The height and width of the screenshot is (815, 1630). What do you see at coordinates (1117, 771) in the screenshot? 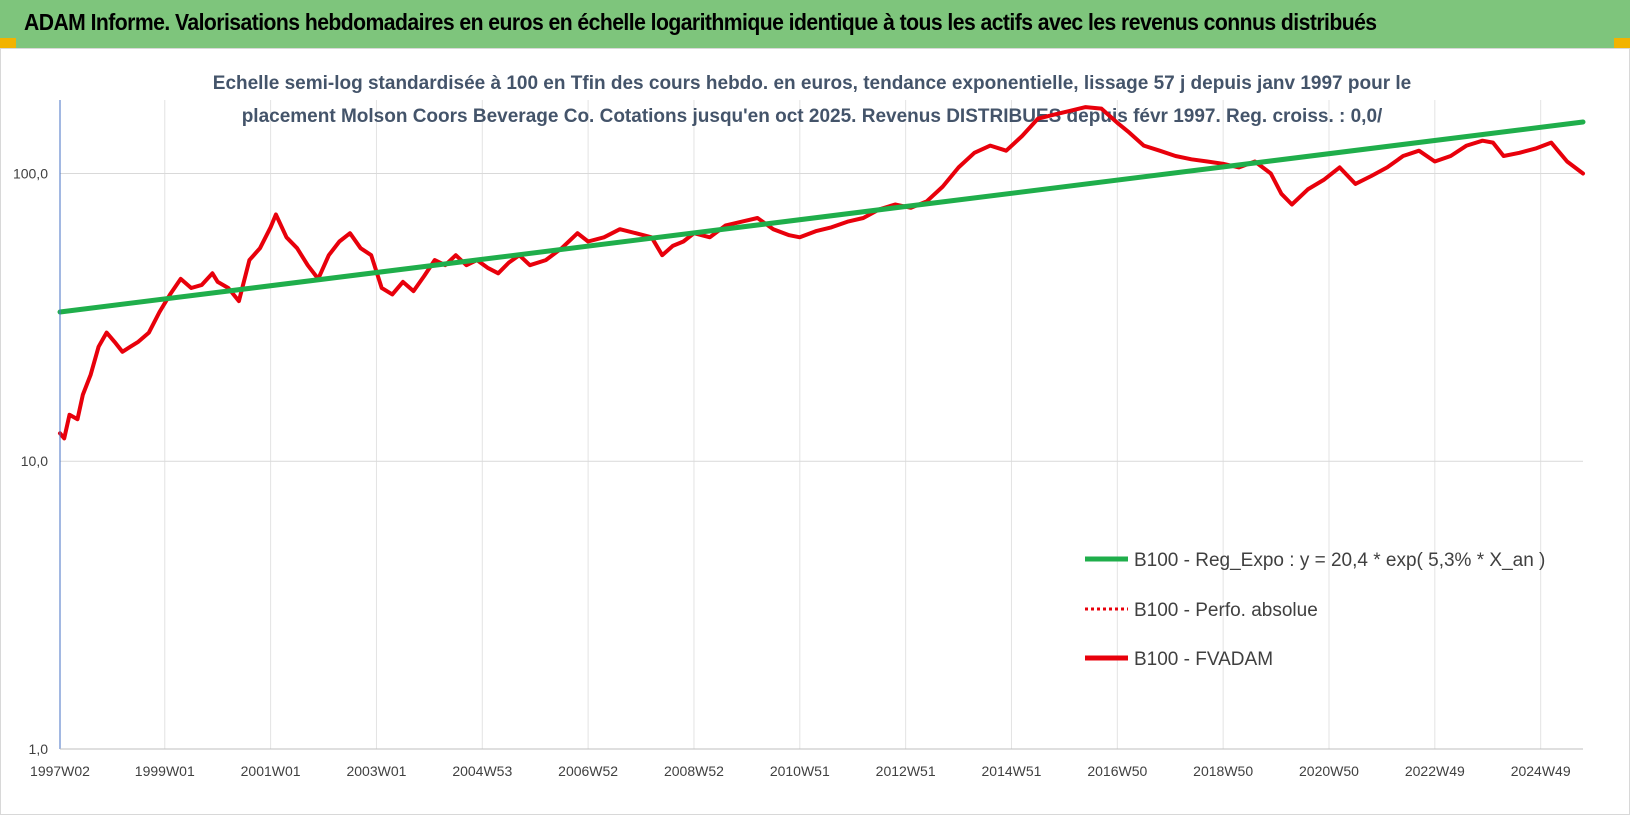
I see `x-tick-label: 2016W50` at bounding box center [1117, 771].